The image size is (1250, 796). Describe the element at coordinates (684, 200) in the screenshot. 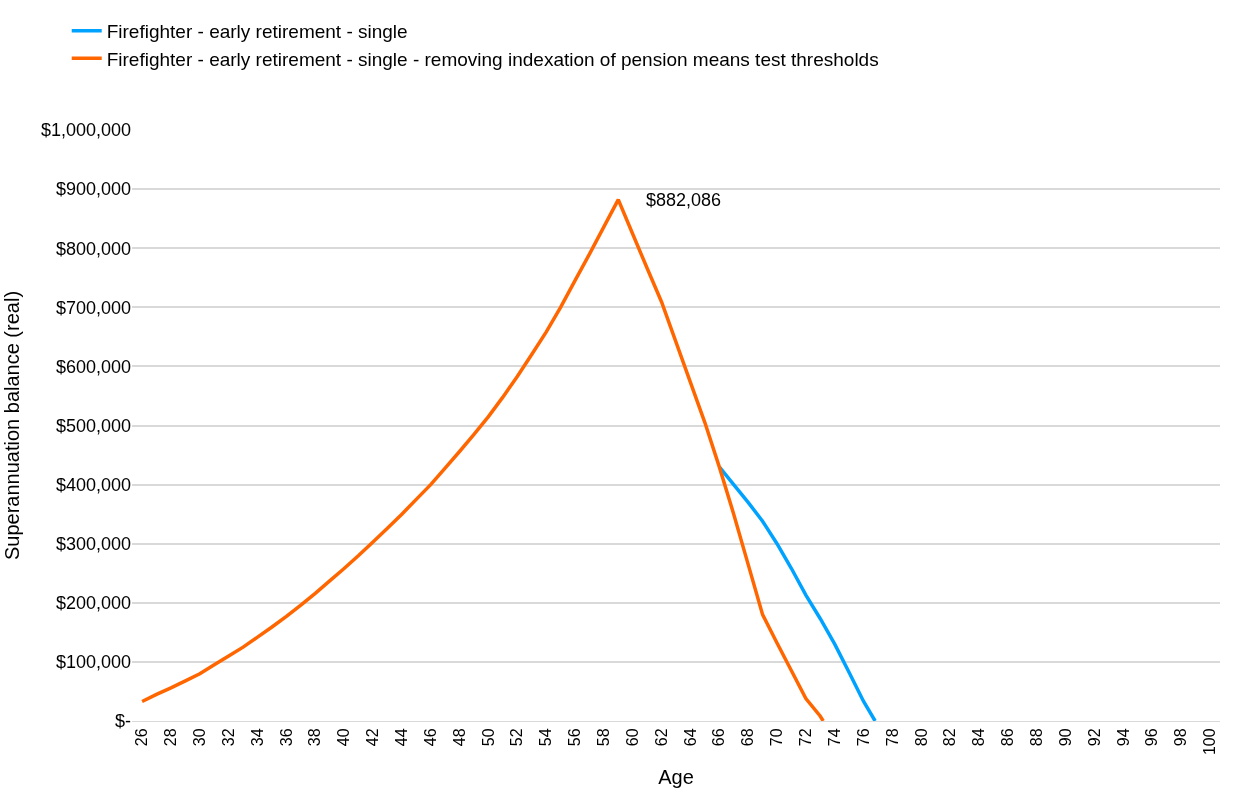

I see `annotation: $882,086` at that location.